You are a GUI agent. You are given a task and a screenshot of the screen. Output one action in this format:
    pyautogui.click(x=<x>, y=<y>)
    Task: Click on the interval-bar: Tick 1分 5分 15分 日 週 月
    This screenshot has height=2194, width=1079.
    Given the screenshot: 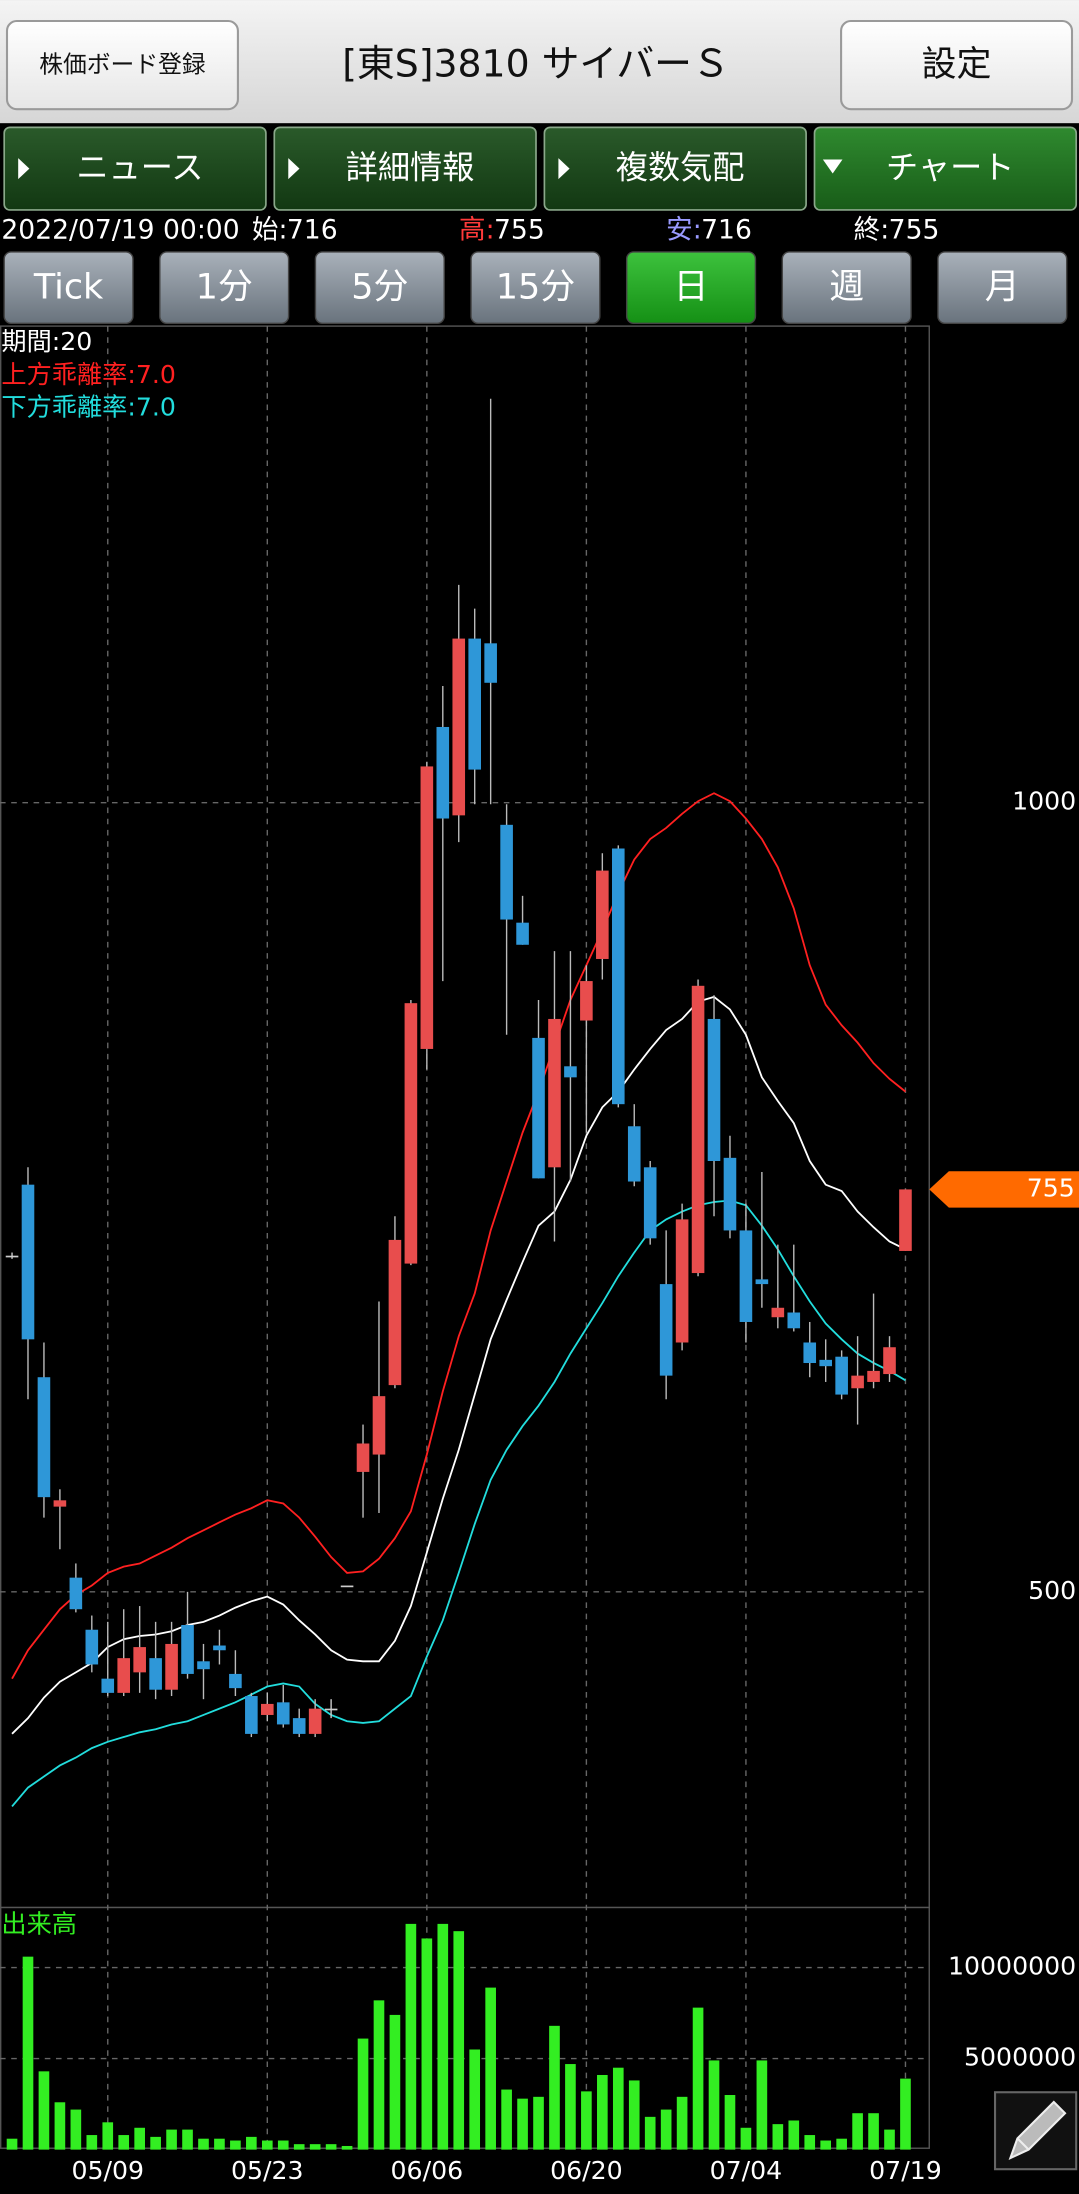 What is the action you would take?
    pyautogui.click(x=535, y=287)
    